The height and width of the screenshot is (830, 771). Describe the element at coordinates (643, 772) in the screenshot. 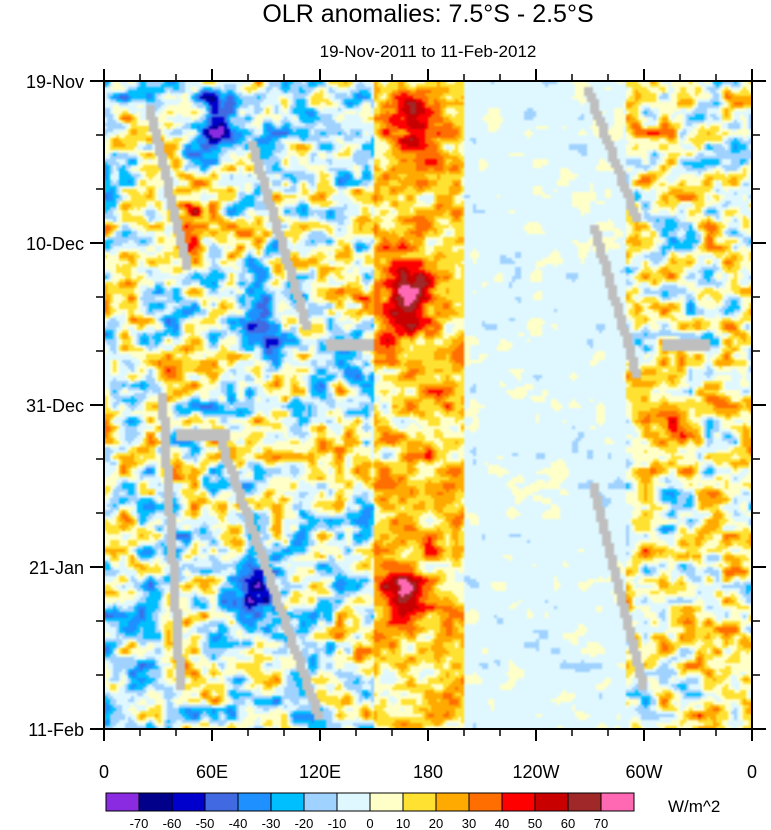

I see `x-tick-label: 60W` at that location.